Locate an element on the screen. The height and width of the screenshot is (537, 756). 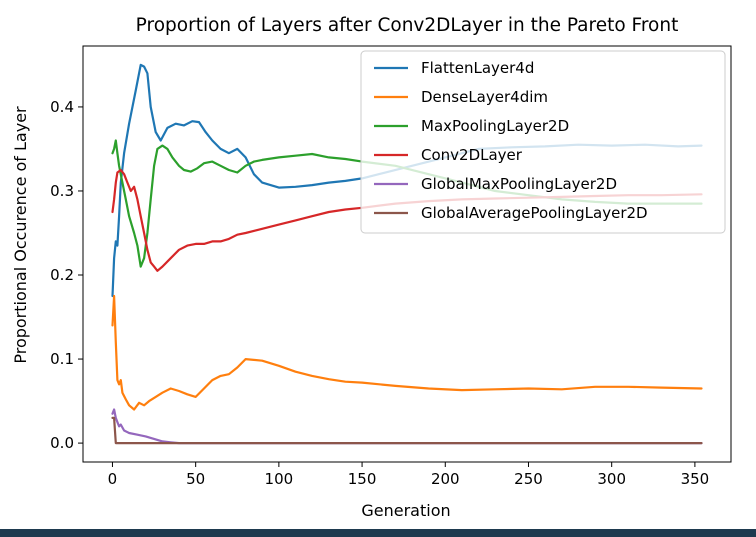
x-tick-label: 150 is located at coordinates (362, 479).